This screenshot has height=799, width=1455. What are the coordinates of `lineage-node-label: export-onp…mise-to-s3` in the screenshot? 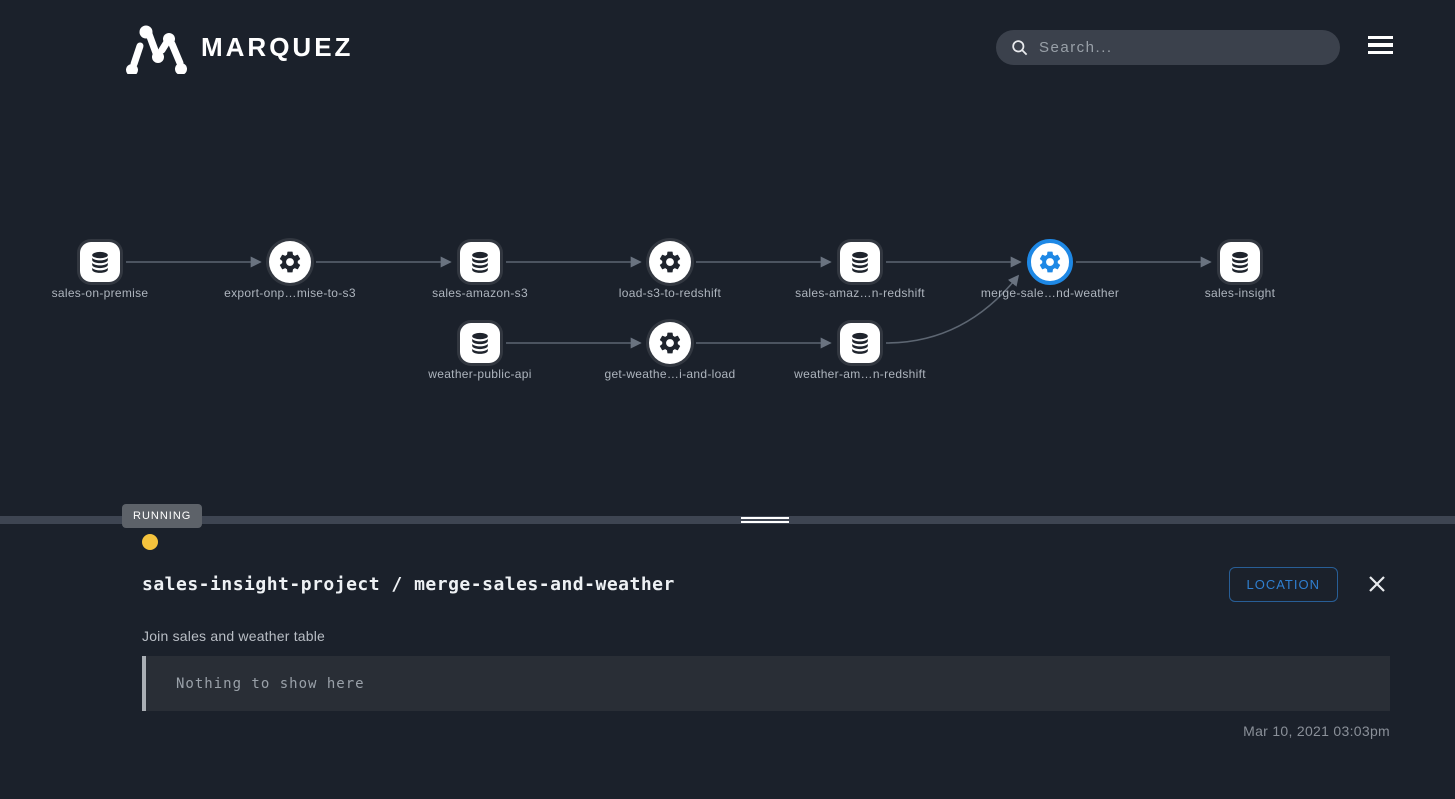 It's located at (290, 293).